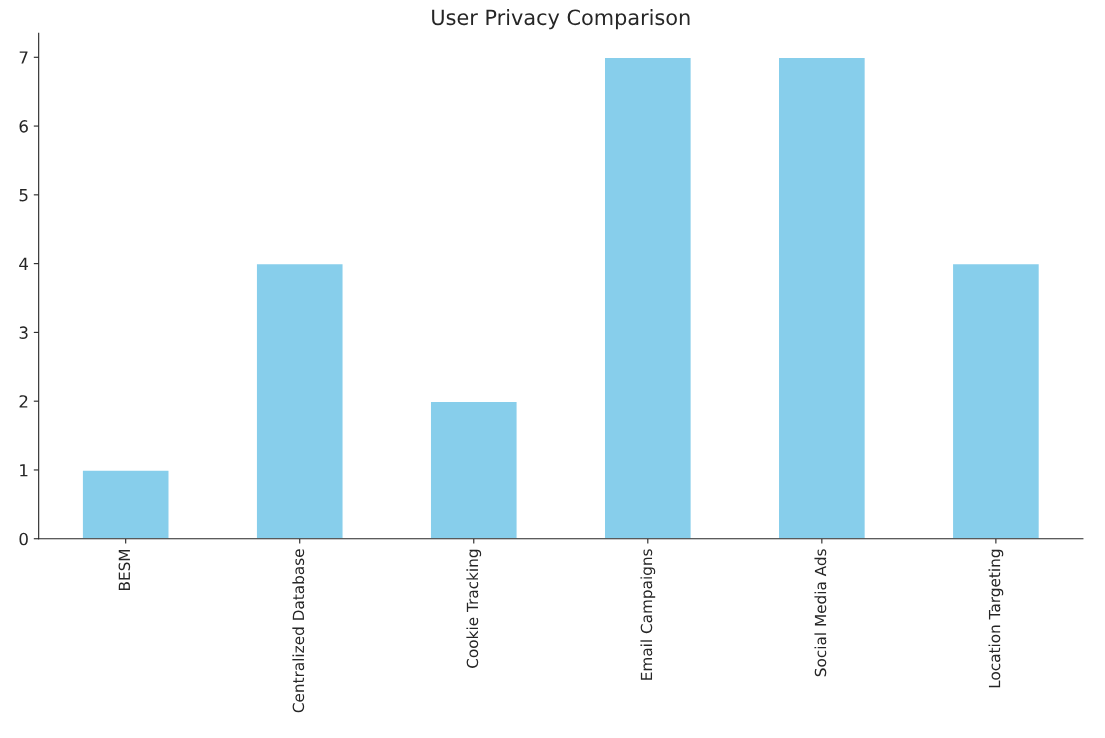  I want to click on x-tick-label: Cookie Tracking, so click(474, 608).